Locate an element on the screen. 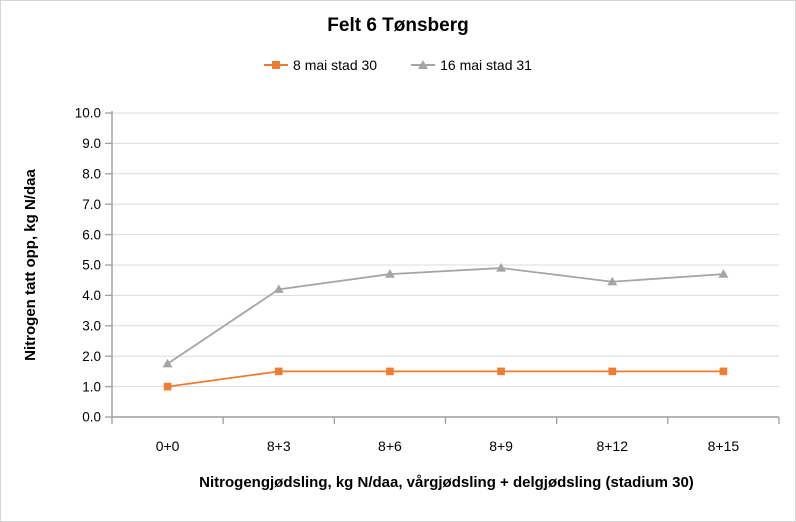 This screenshot has width=796, height=522. y-tick-label: 10.0 is located at coordinates (88, 113).